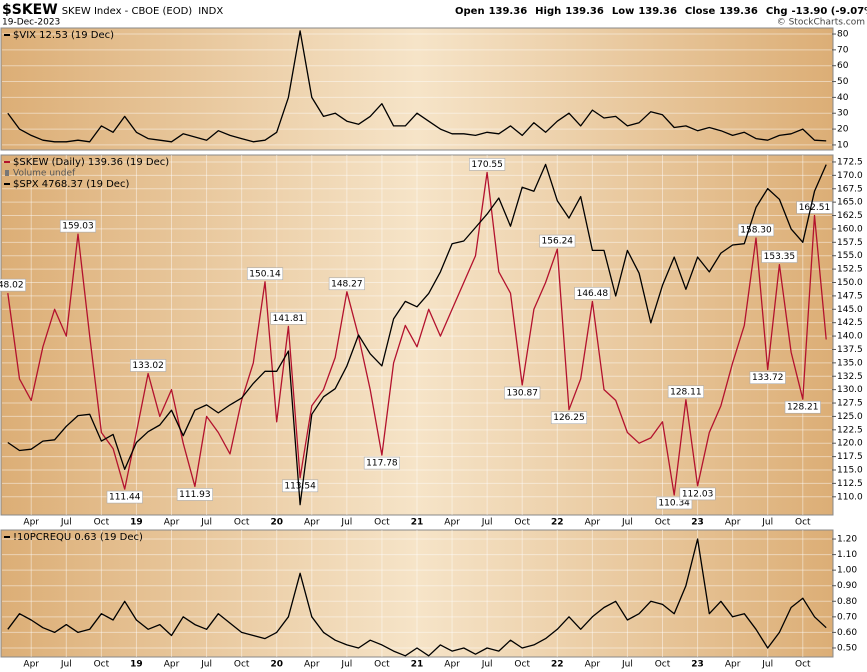  I want to click on value-label: 111.93, so click(195, 495).